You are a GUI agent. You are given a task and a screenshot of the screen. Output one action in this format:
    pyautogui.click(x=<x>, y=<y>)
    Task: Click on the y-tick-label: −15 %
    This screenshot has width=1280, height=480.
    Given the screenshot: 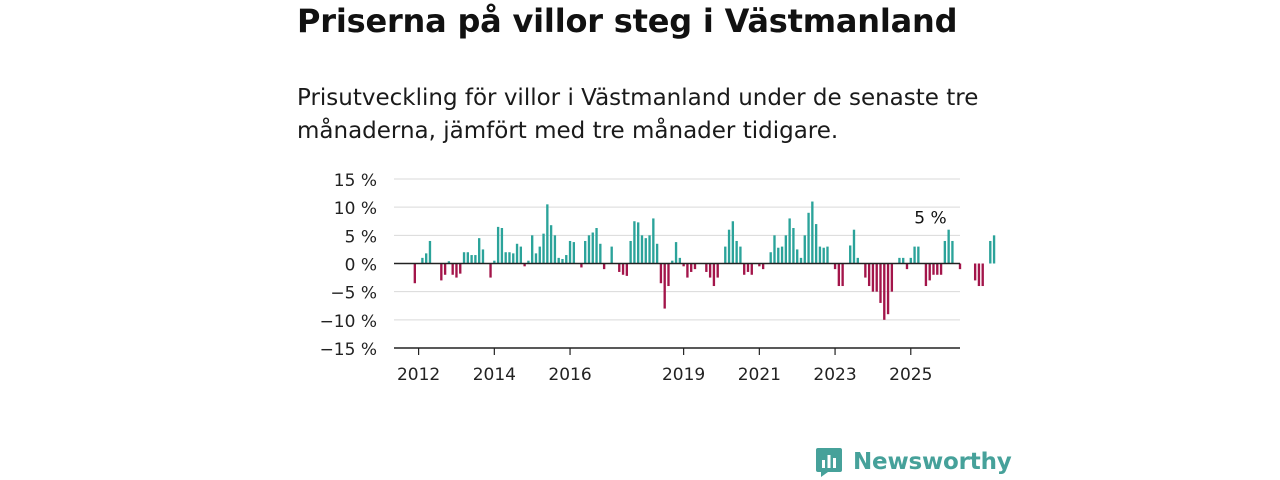 What is the action you would take?
    pyautogui.click(x=348, y=350)
    